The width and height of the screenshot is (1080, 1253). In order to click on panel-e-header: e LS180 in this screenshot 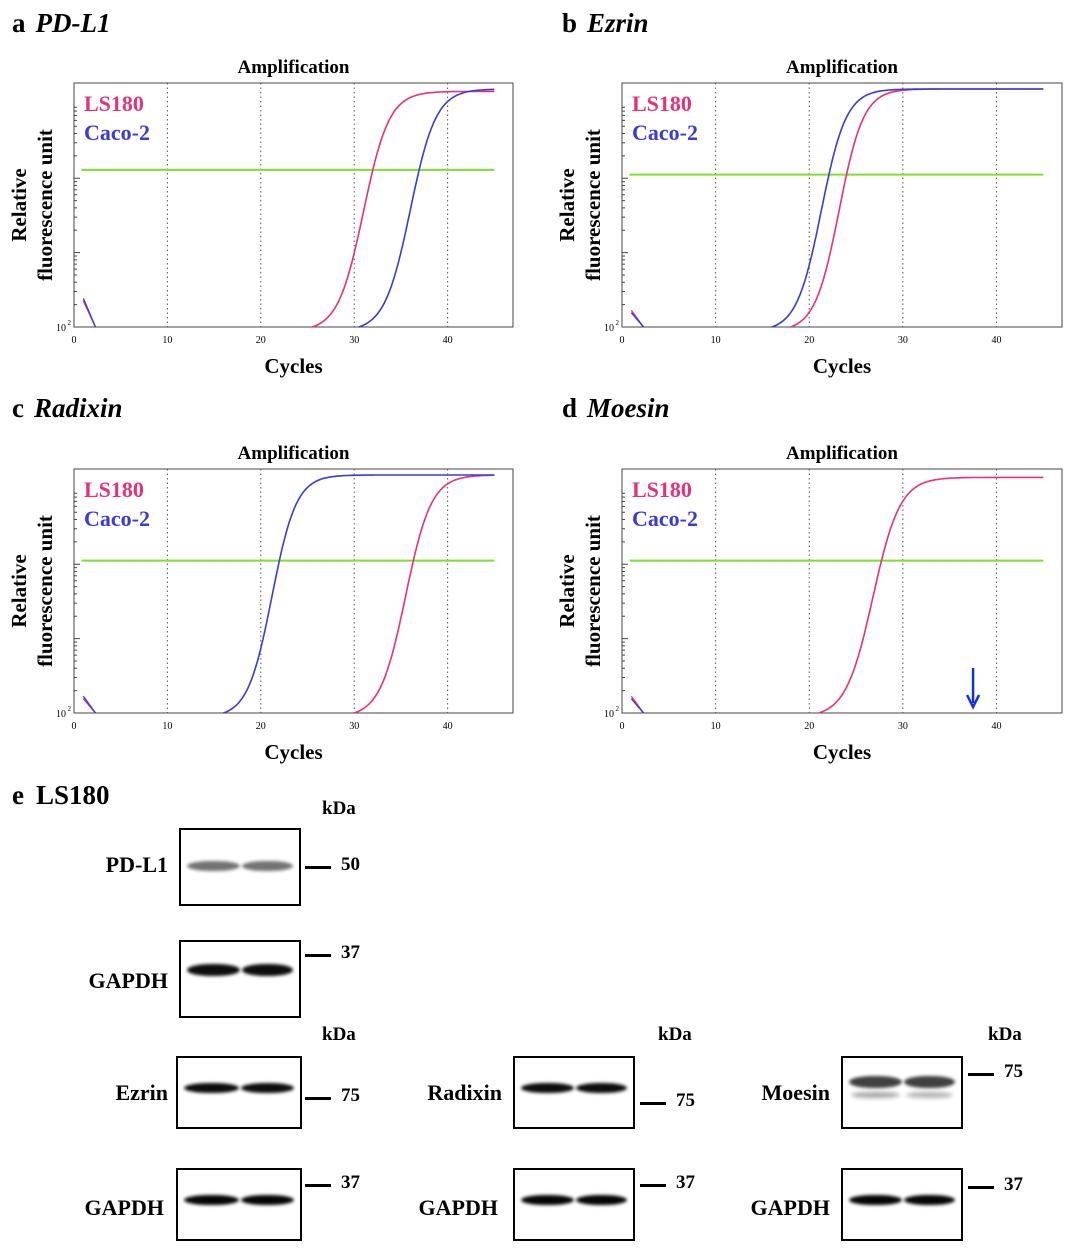, I will do `click(61, 795)`.